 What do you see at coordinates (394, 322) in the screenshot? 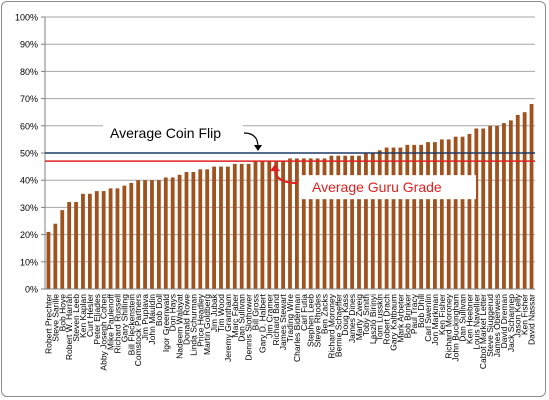
I see `x-tick-label: Gary Kaltbaum` at bounding box center [394, 322].